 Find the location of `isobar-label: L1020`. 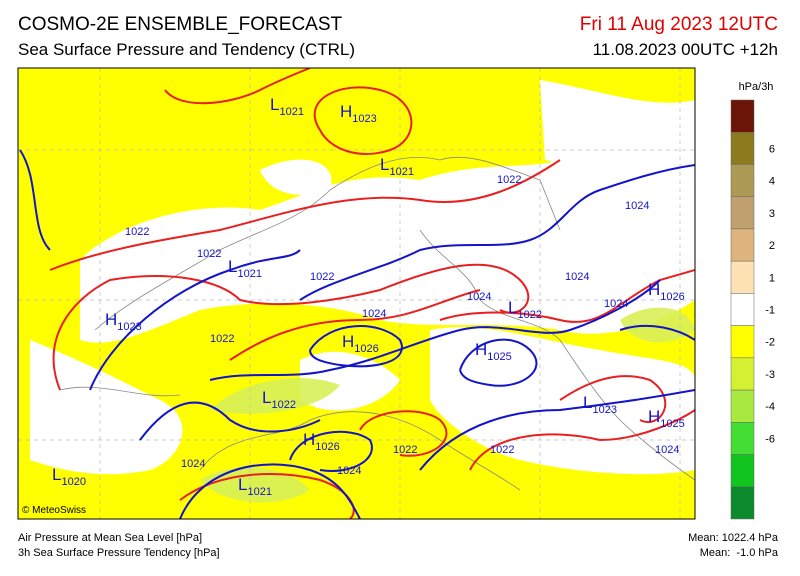

isobar-label: L1020 is located at coordinates (69, 476).